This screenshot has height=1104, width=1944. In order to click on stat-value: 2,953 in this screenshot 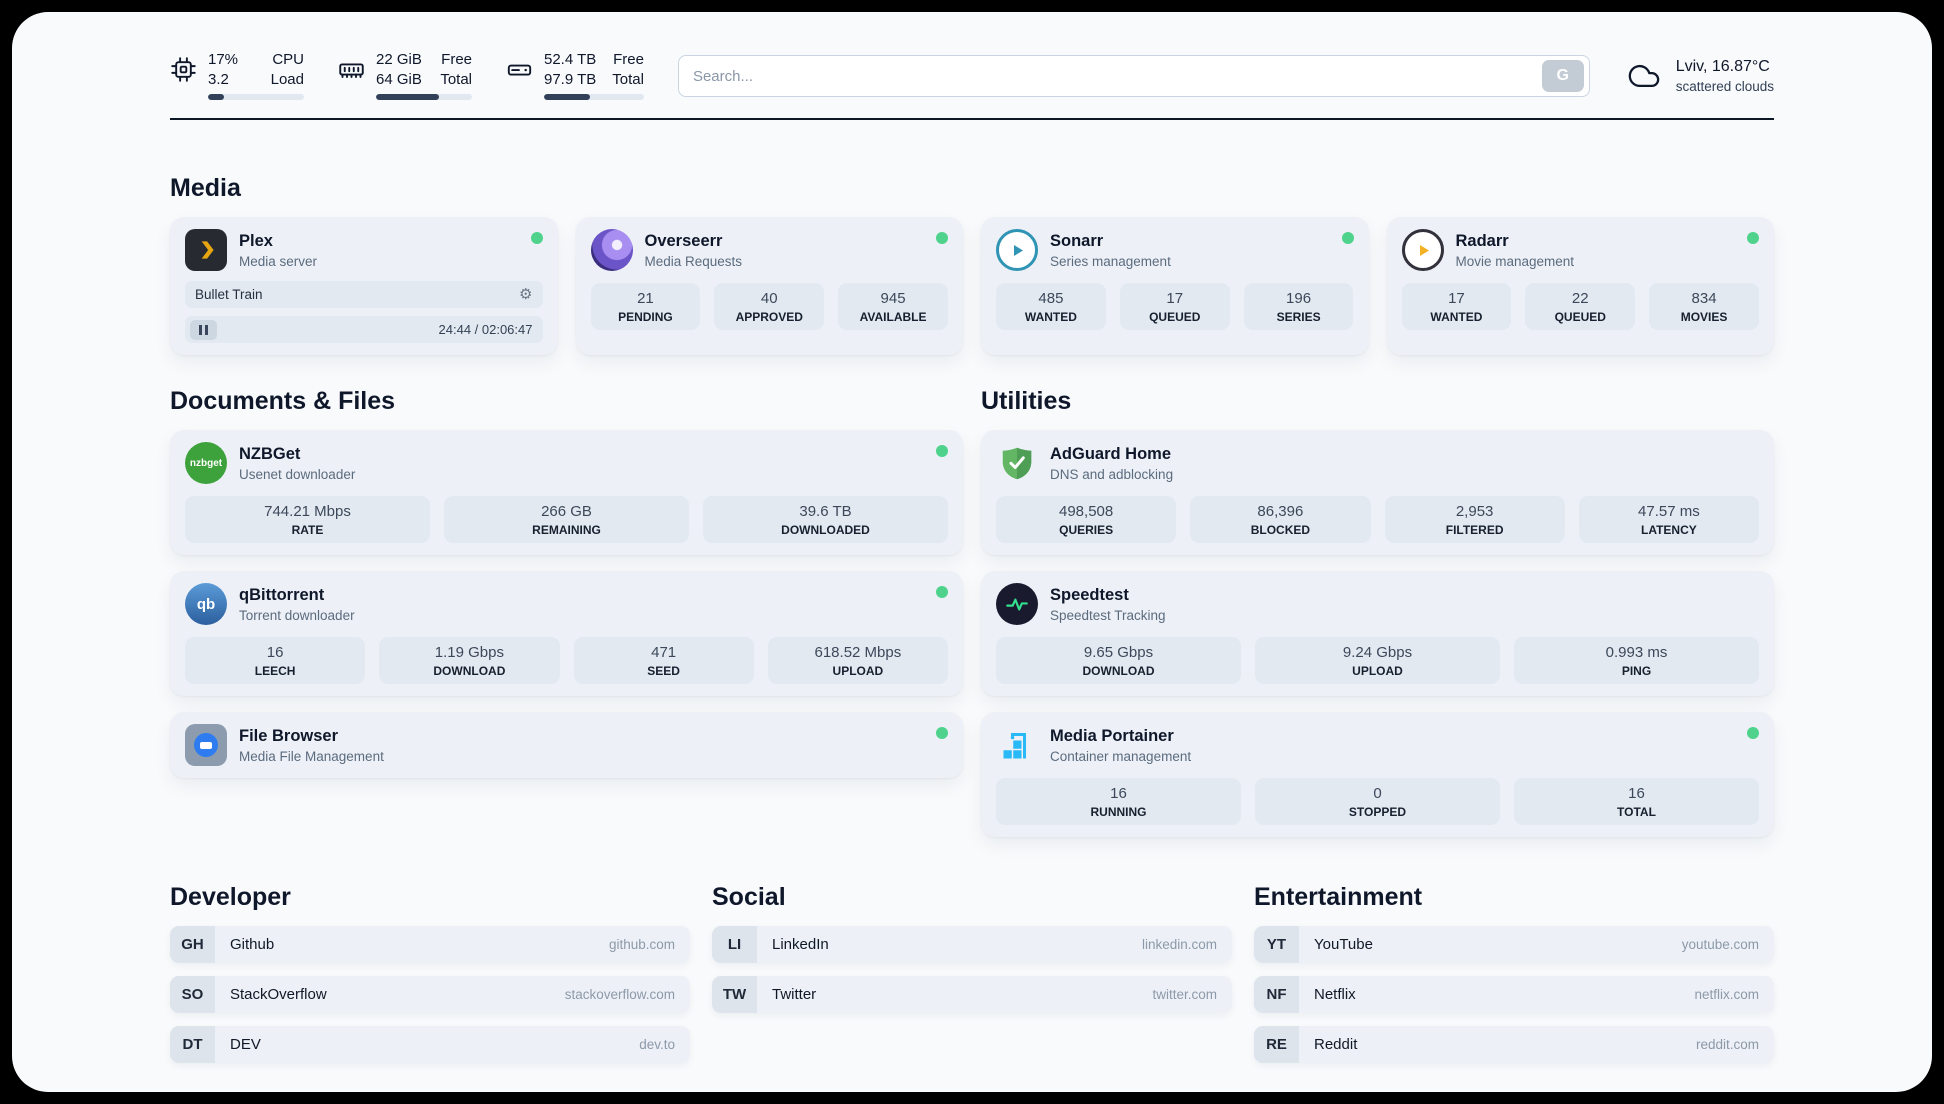, I will do `click(1474, 511)`.